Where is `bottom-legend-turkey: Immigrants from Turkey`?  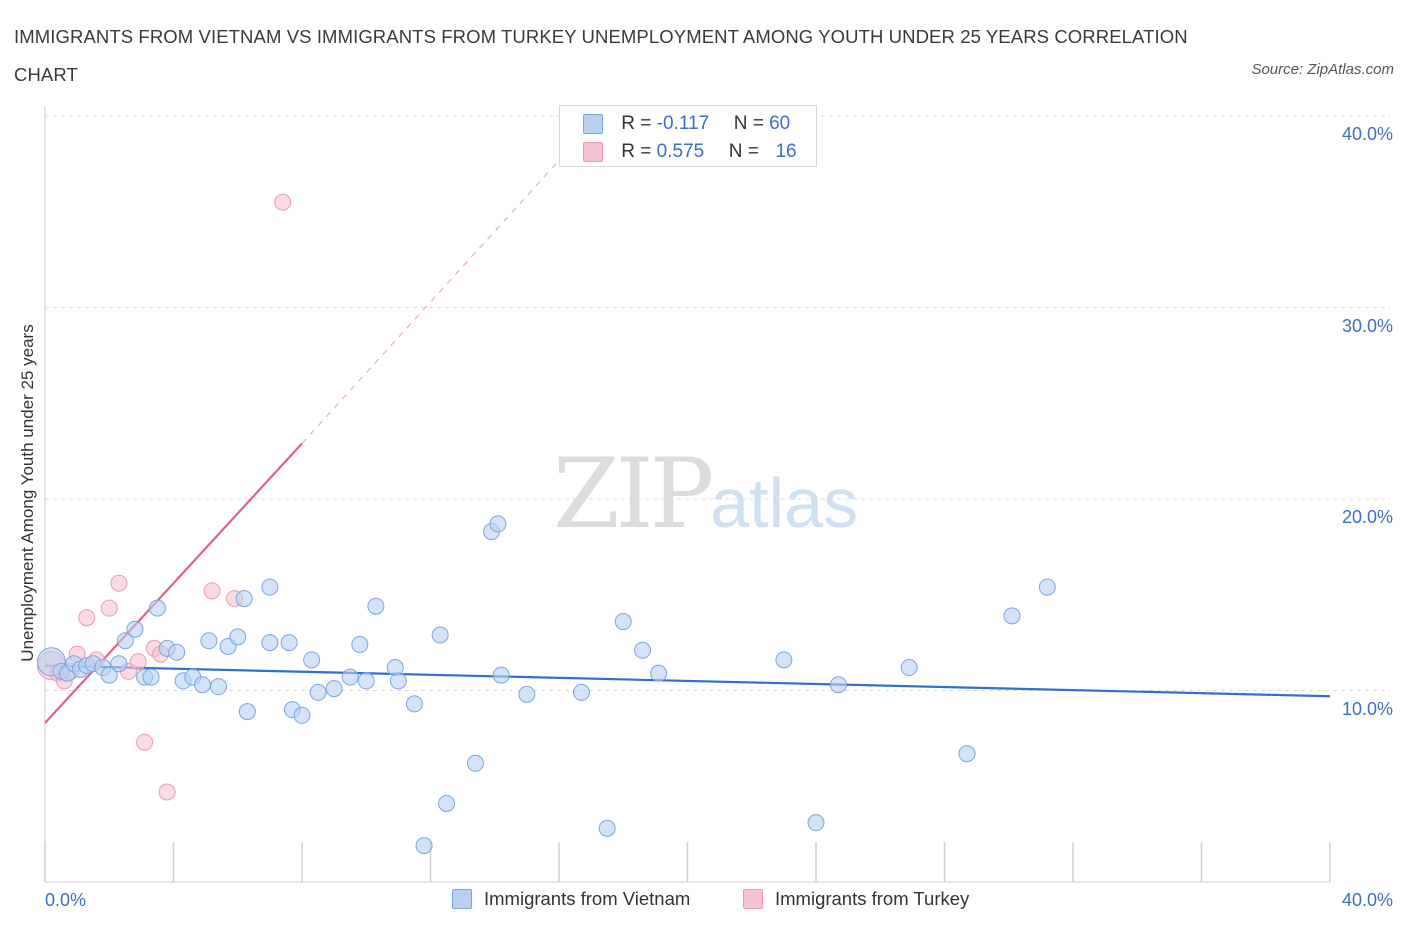 bottom-legend-turkey: Immigrants from Turkey is located at coordinates (856, 899).